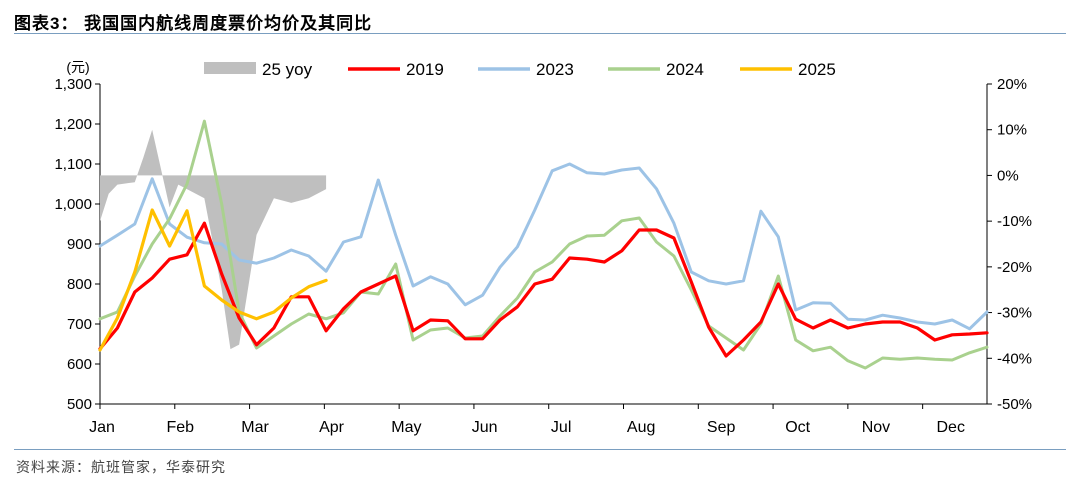 The image size is (1080, 484). What do you see at coordinates (79, 324) in the screenshot?
I see `y-left-tick-label: 700` at bounding box center [79, 324].